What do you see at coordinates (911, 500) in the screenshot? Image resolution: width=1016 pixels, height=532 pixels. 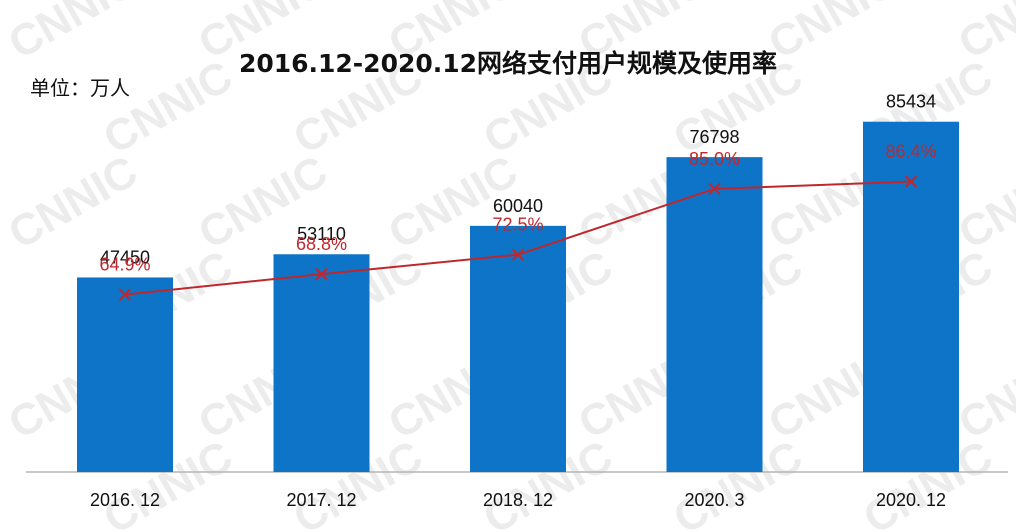 I see `x-tick-label: 2020. 12` at bounding box center [911, 500].